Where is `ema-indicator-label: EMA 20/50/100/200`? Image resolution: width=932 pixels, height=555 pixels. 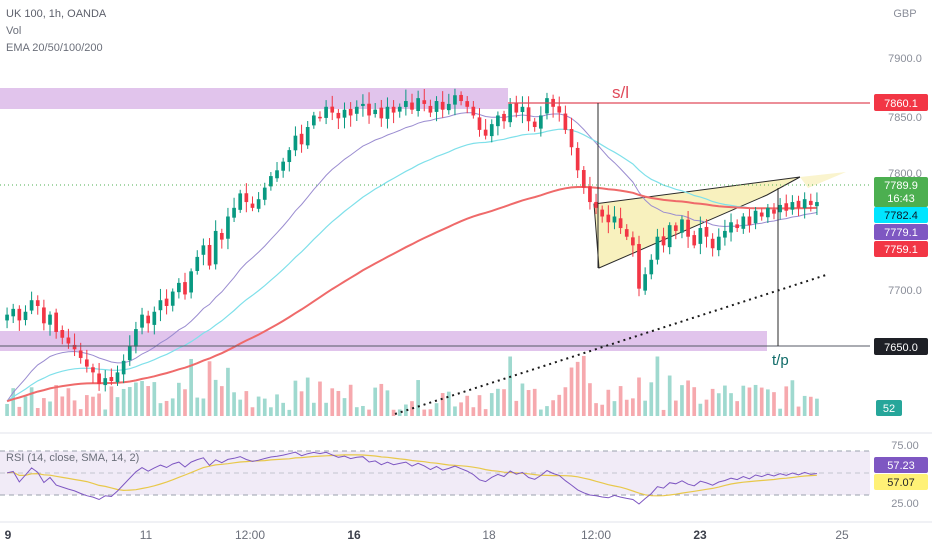 ema-indicator-label: EMA 20/50/100/200 is located at coordinates (54, 48).